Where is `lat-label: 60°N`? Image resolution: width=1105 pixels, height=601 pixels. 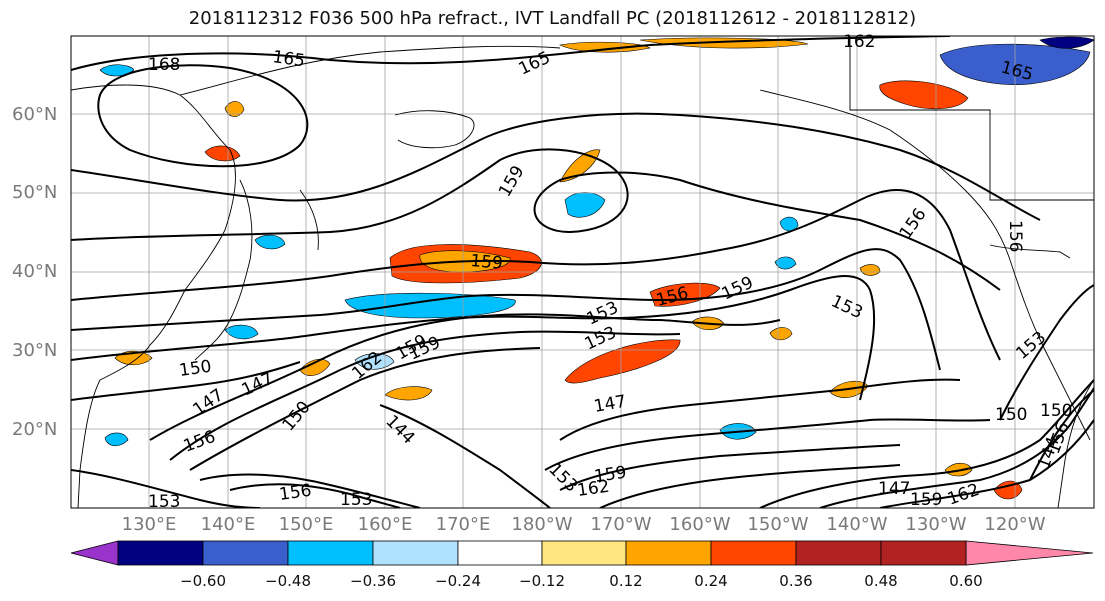
lat-label: 60°N is located at coordinates (35, 114).